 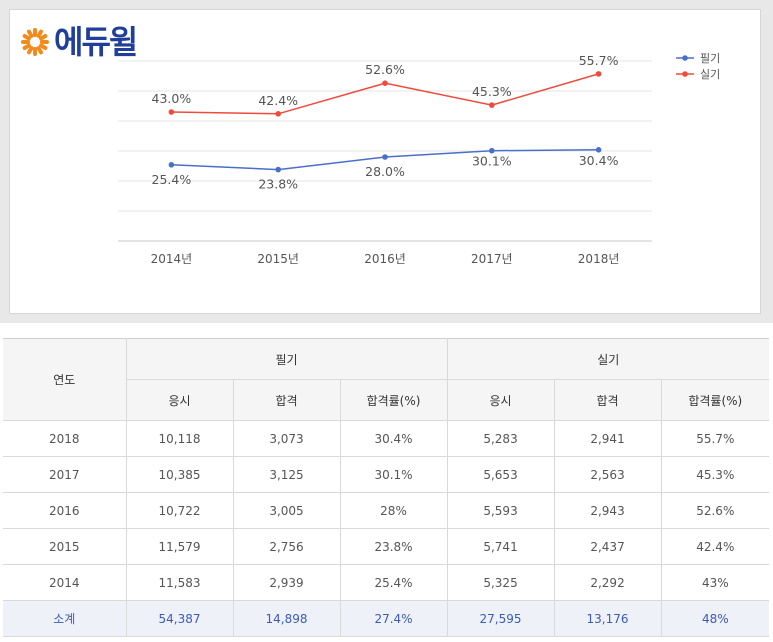 I want to click on total-cell: 48%, so click(x=715, y=618).